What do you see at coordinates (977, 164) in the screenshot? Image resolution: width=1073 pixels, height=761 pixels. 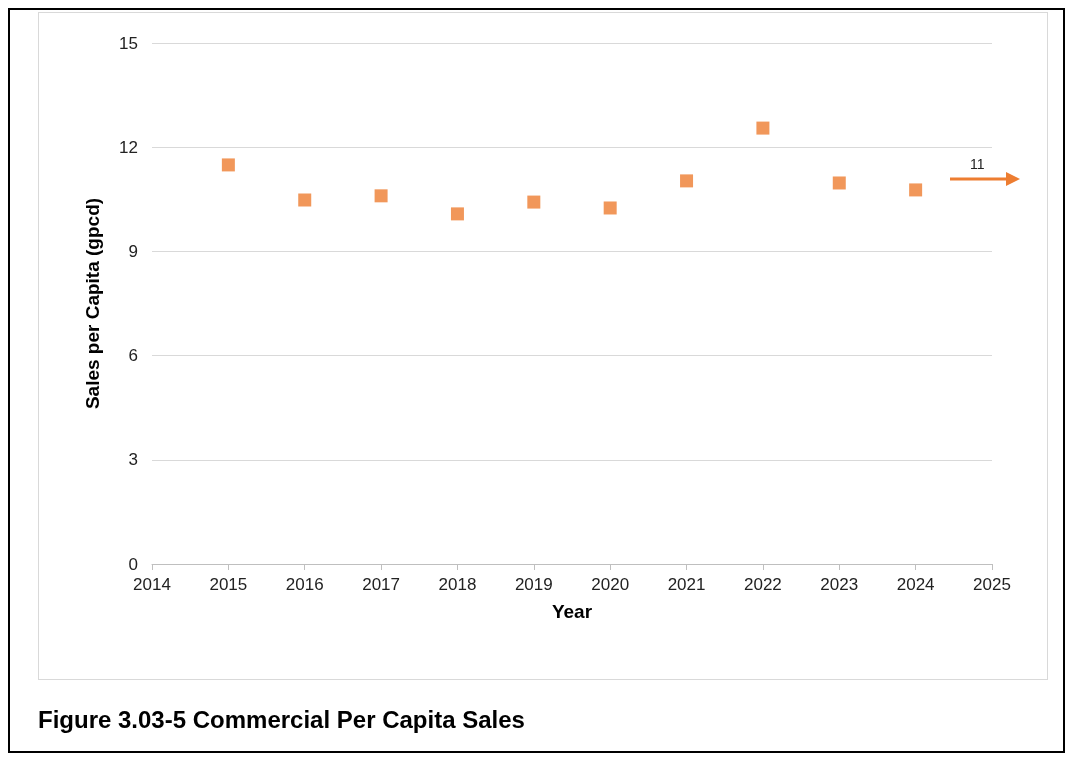 I see `annotation: 11` at bounding box center [977, 164].